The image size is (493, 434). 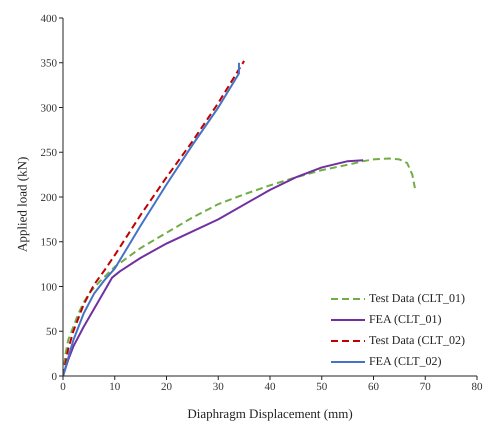 What do you see at coordinates (477, 386) in the screenshot?
I see `x-tick-label: 80` at bounding box center [477, 386].